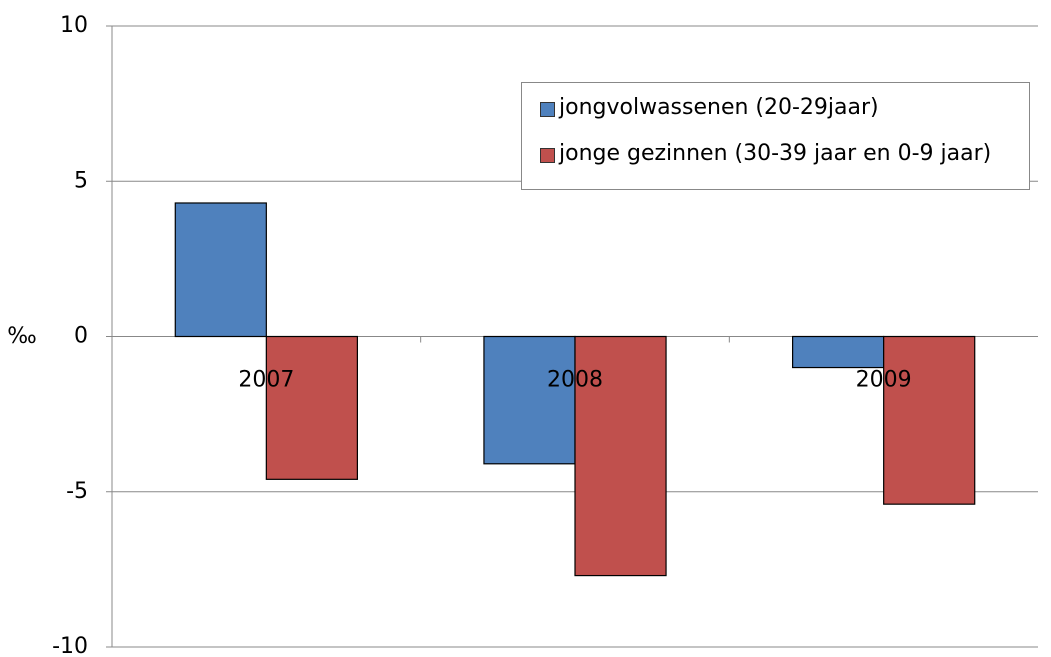  Describe the element at coordinates (81, 180) in the screenshot. I see `y-tick-label: 5` at that location.